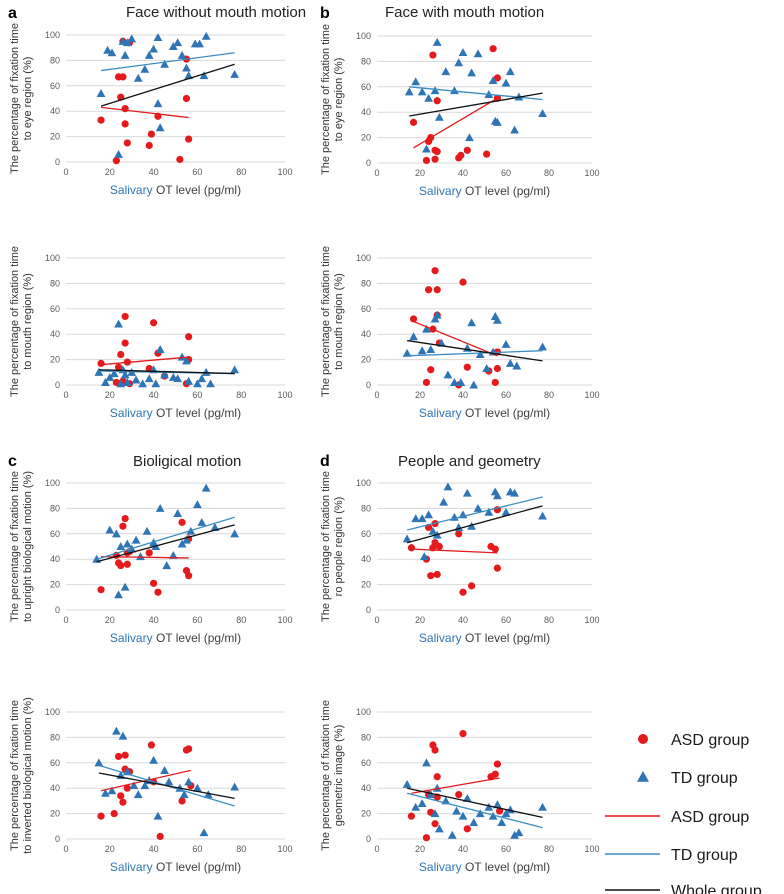 This screenshot has width=784, height=894. I want to click on panel-title: Bioligical motion, so click(187, 461).